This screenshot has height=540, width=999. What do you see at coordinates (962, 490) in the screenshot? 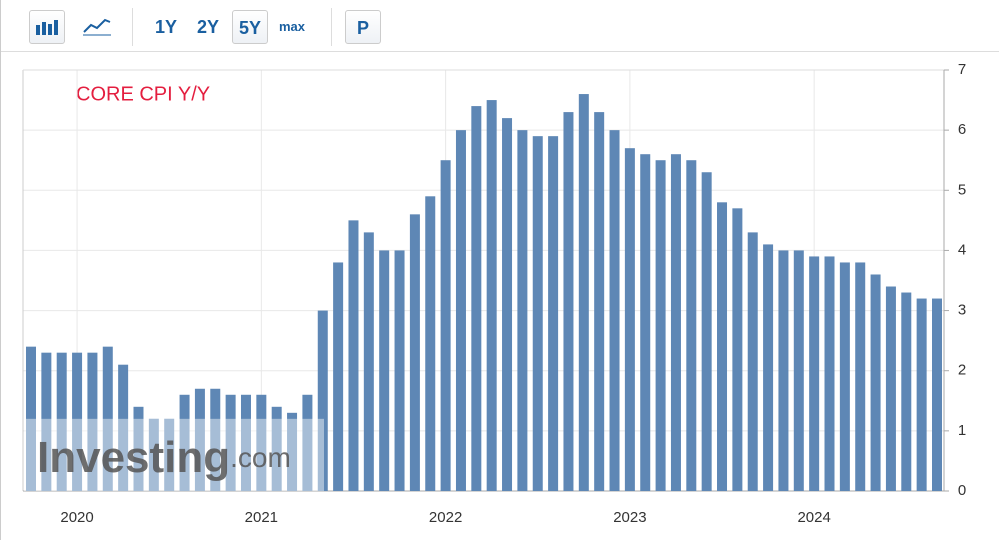
I see `y-tick-label: 0` at bounding box center [962, 490].